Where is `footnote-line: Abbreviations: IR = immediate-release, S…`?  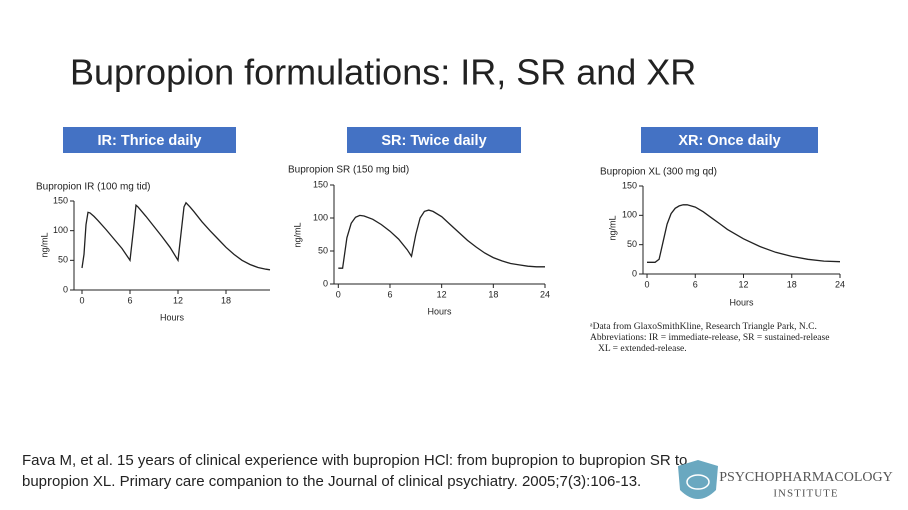 footnote-line: Abbreviations: IR = immediate-release, S… is located at coordinates (709, 338).